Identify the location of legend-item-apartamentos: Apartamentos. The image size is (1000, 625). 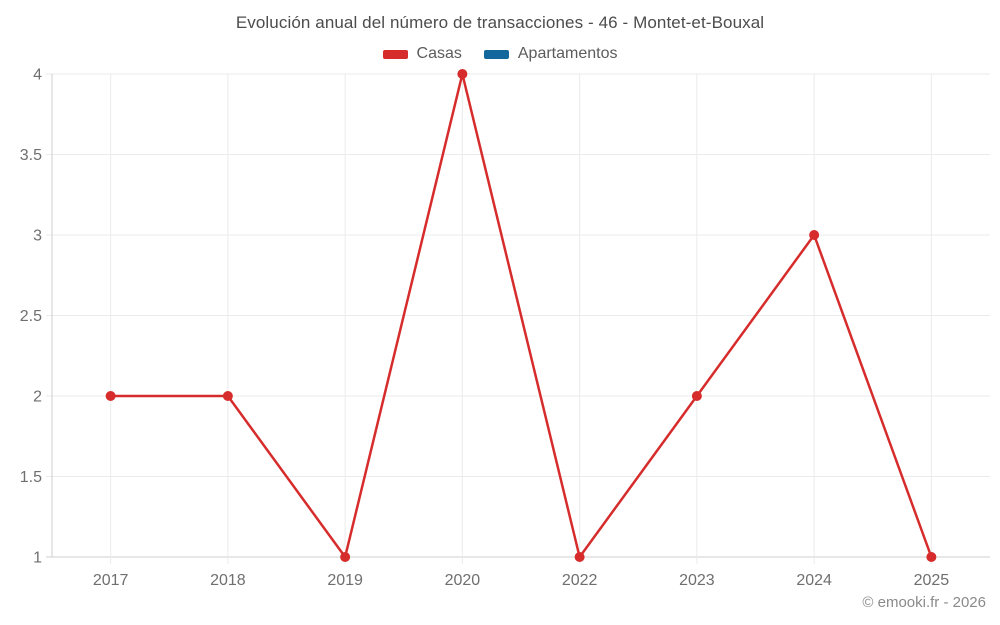
(550, 54).